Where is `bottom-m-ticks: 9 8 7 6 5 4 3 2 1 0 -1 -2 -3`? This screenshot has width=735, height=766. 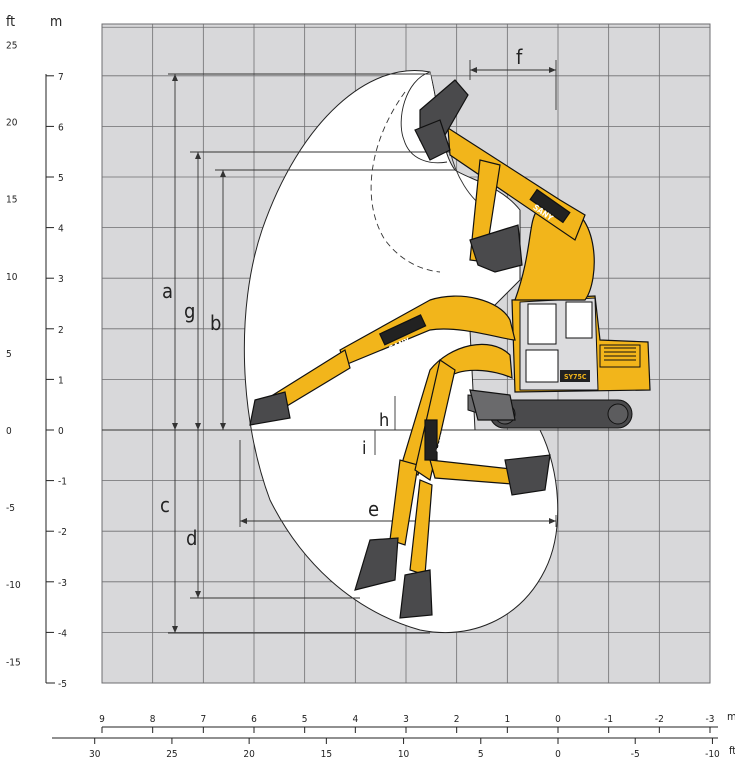
bottom-m-ticks: 9 8 7 6 5 4 3 2 1 0 -1 -2 -3 is located at coordinates (406, 723).